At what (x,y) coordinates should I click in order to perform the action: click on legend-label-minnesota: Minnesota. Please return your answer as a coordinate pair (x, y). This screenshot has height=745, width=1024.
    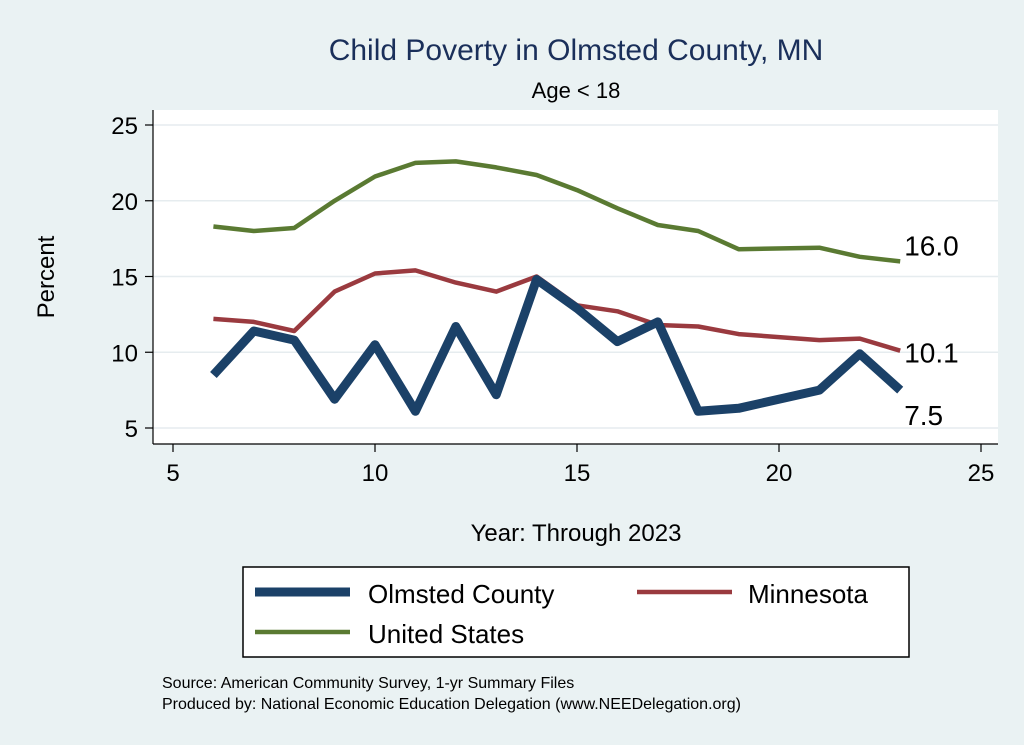
    Looking at the image, I should click on (808, 594).